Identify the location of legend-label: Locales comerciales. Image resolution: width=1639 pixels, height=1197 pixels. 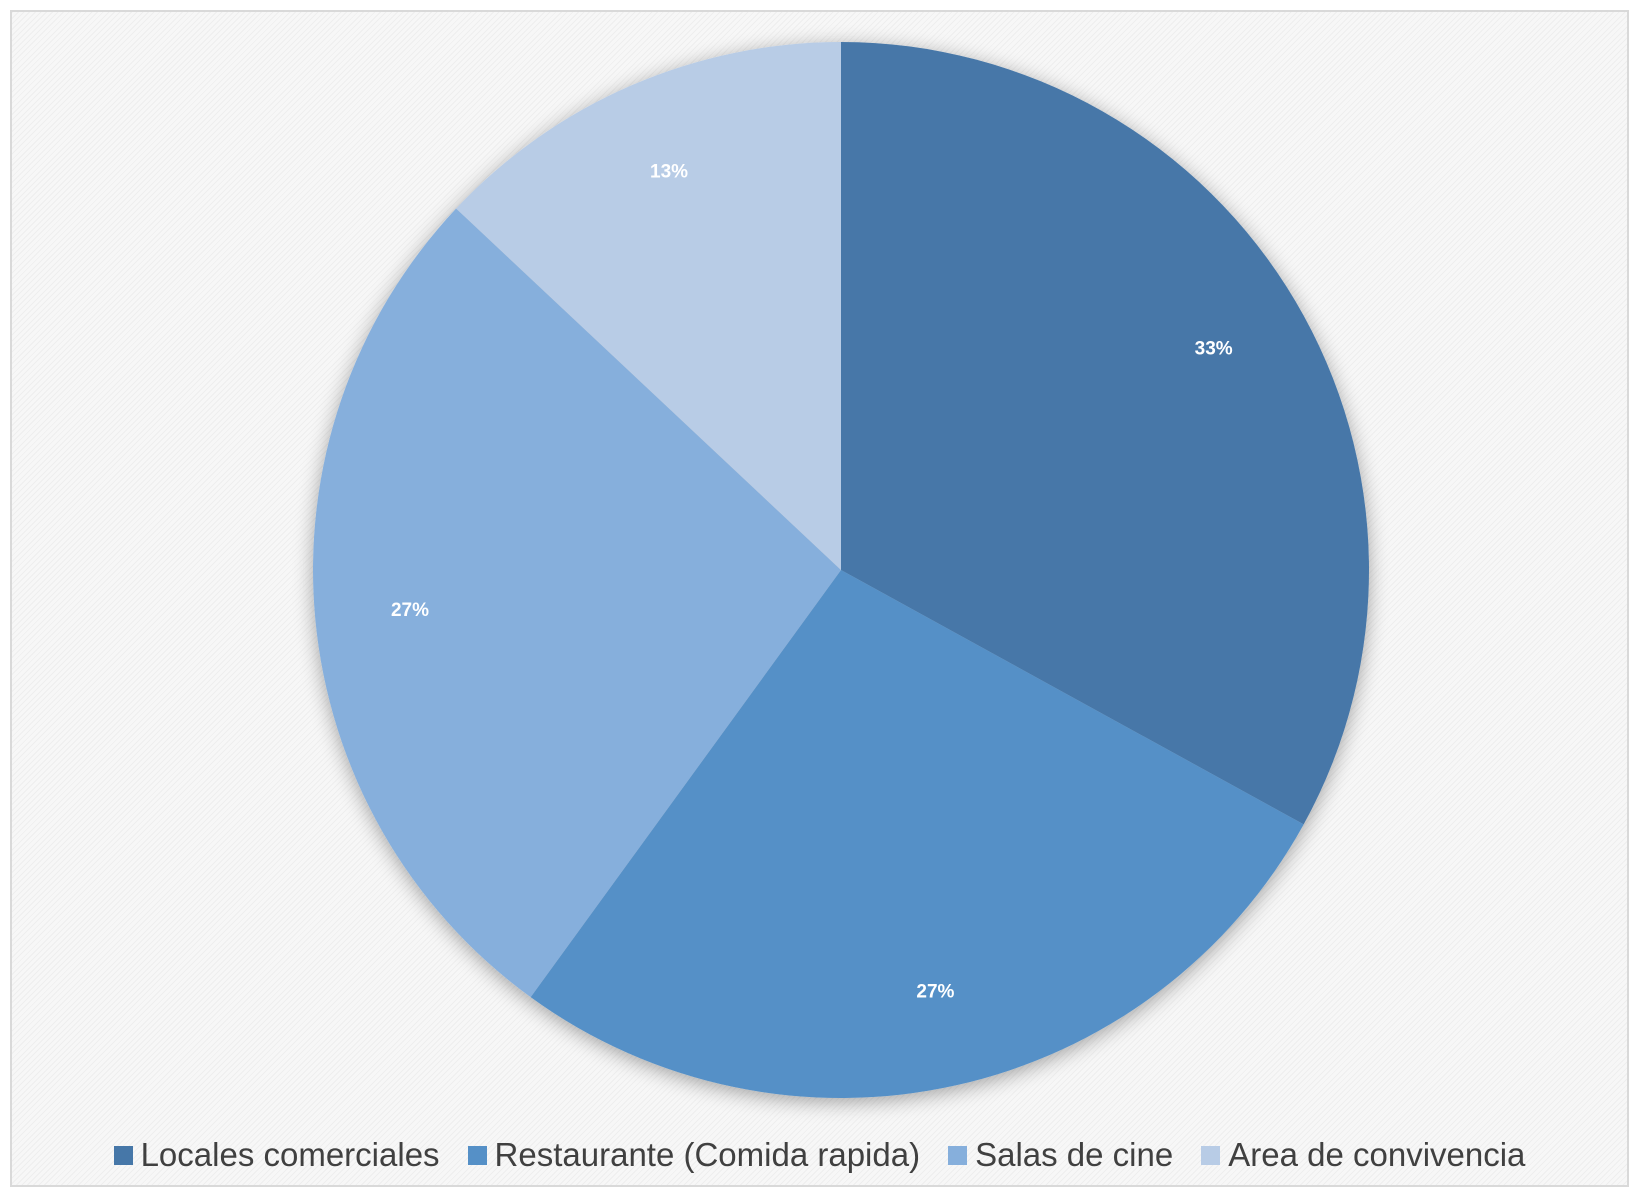
(290, 1154).